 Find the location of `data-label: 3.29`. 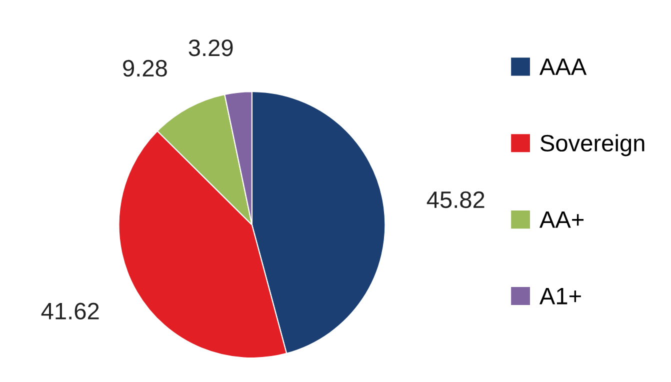

data-label: 3.29 is located at coordinates (210, 47).